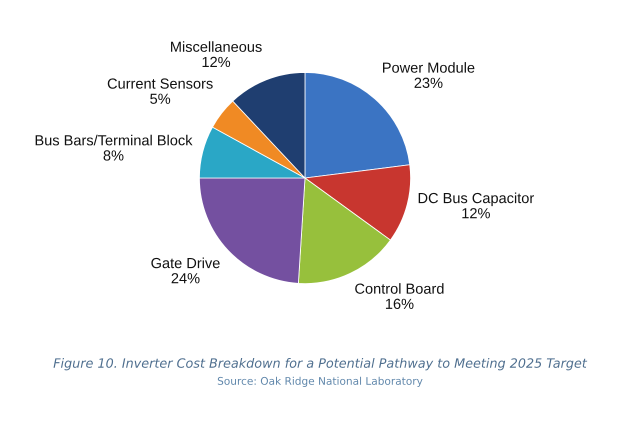  What do you see at coordinates (428, 83) in the screenshot?
I see `data-label: 23%` at bounding box center [428, 83].